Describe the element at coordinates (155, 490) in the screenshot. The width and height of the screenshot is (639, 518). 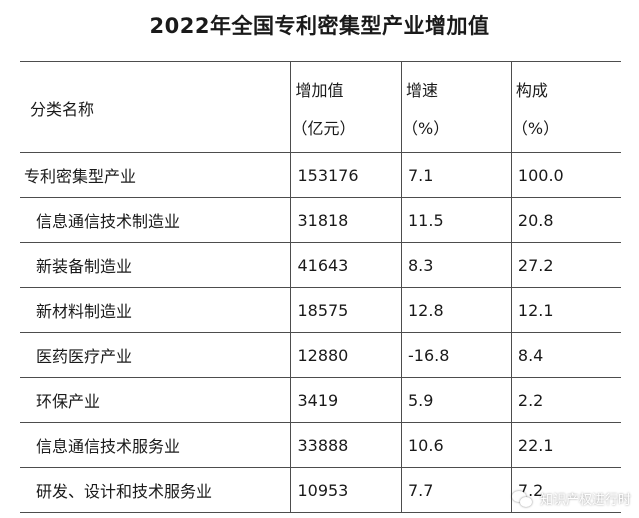
I see `row-name: 研发、设计和技术服务业` at that location.